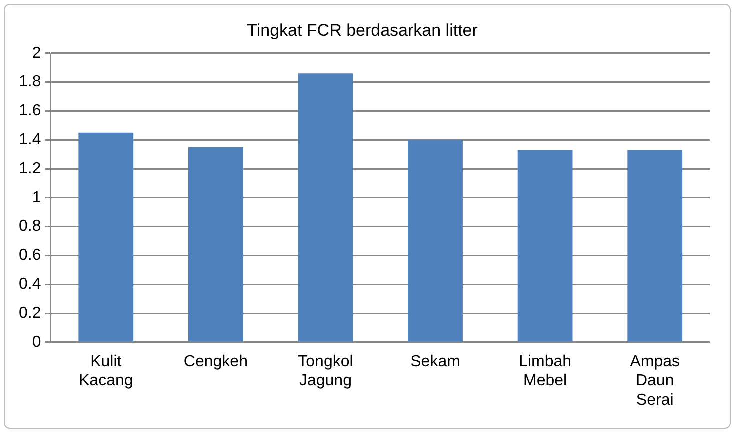 The image size is (735, 433). Describe the element at coordinates (30, 313) in the screenshot. I see `y-tick-label: 0.2` at that location.